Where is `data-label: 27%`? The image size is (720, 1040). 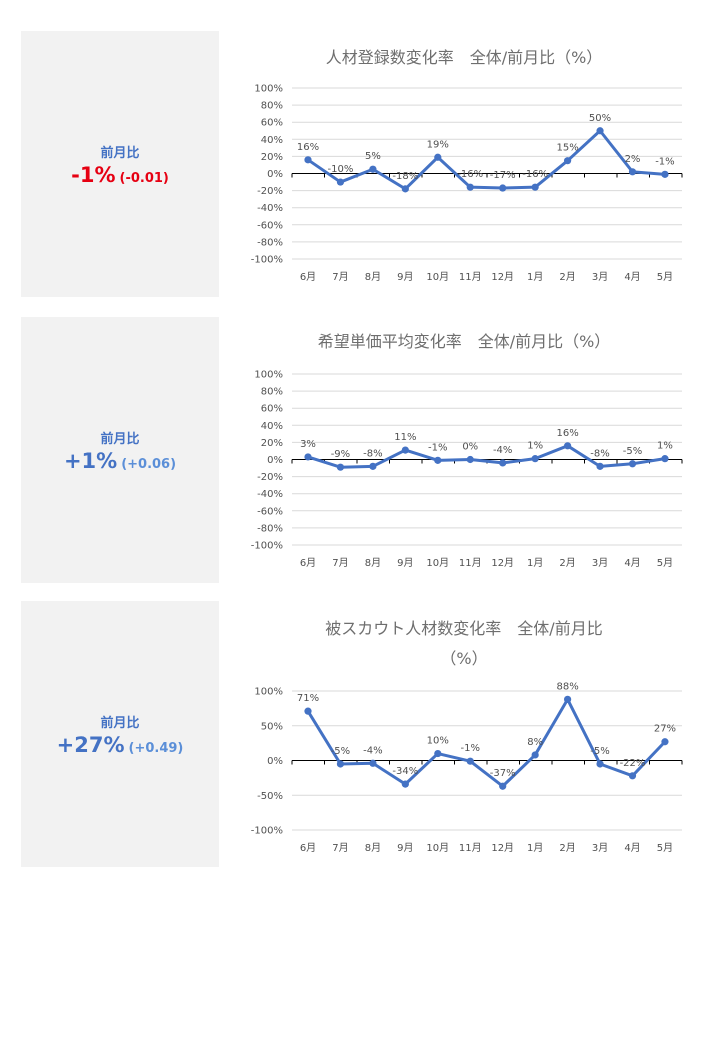
data-label: 27% is located at coordinates (665, 729).